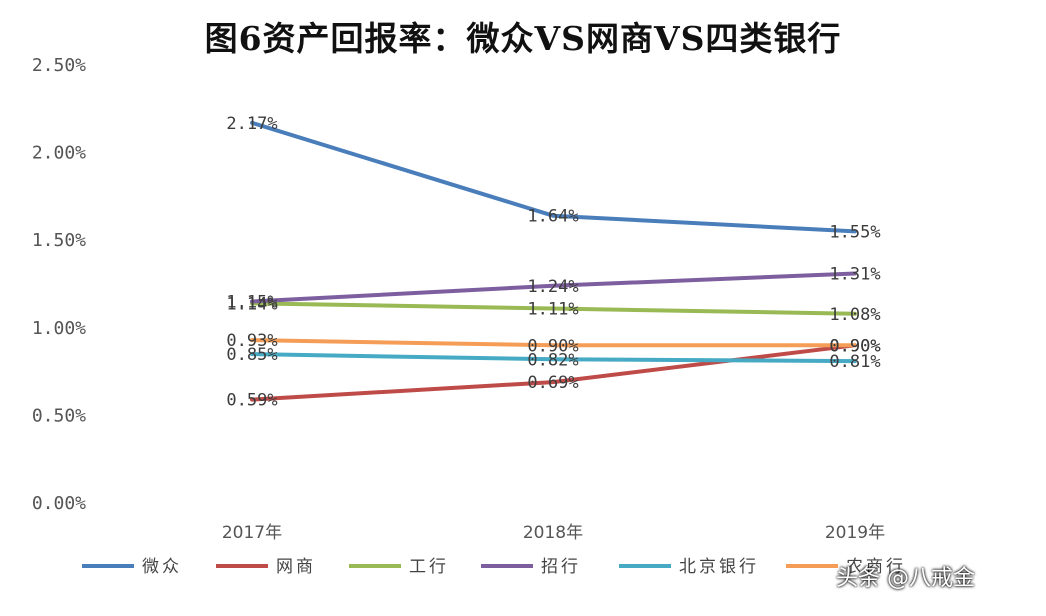 The image size is (1046, 616). Describe the element at coordinates (59, 240) in the screenshot. I see `y-tick-label: 1.50%` at that location.